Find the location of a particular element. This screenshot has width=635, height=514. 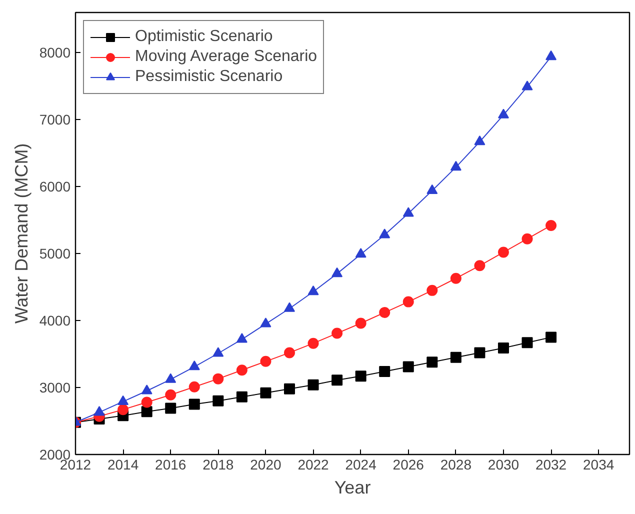

x-tick-label: 2028 is located at coordinates (456, 464).